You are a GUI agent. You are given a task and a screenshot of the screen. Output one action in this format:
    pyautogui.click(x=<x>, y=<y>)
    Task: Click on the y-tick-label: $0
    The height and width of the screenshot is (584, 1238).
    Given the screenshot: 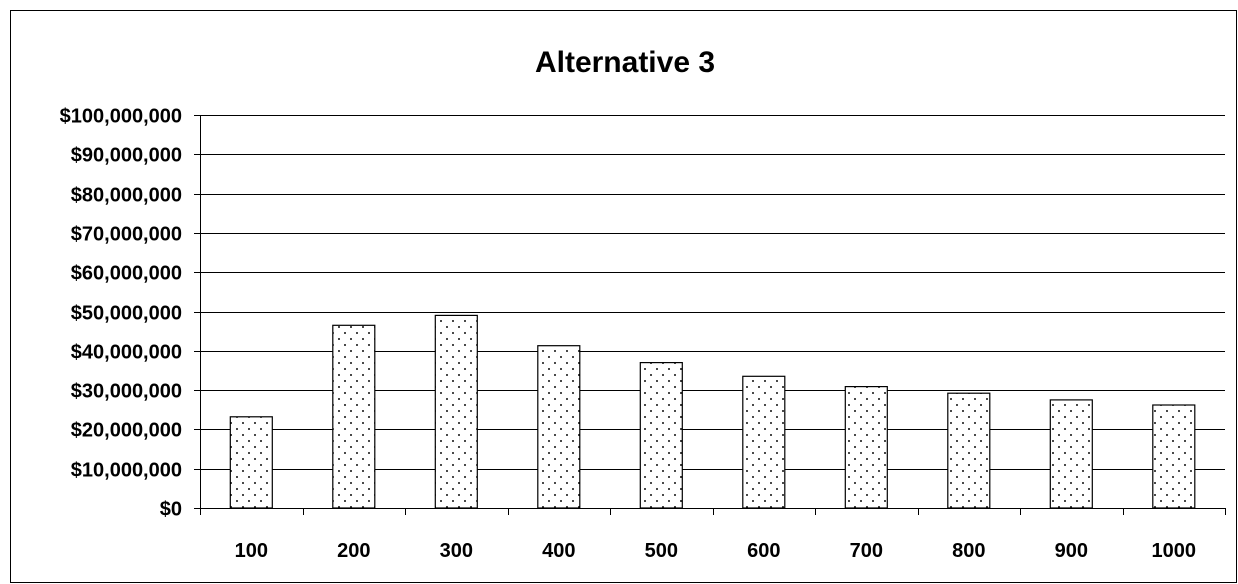 What is the action you would take?
    pyautogui.click(x=171, y=510)
    